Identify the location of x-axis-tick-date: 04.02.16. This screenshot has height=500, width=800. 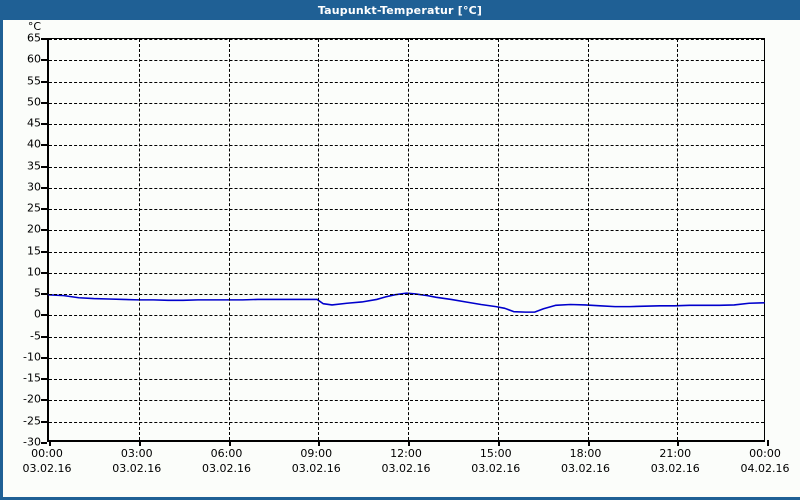
(765, 468).